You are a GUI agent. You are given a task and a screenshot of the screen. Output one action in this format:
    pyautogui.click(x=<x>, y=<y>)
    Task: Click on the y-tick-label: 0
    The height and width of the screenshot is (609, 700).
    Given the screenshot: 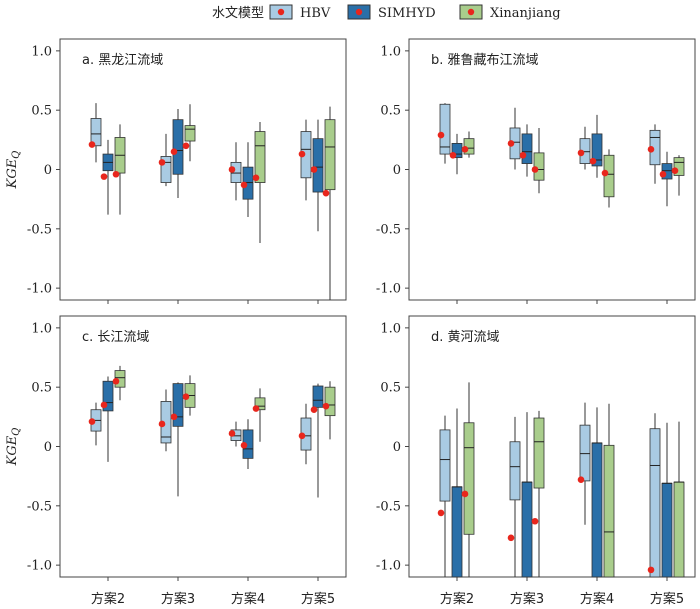 What is the action you would take?
    pyautogui.click(x=48, y=447)
    